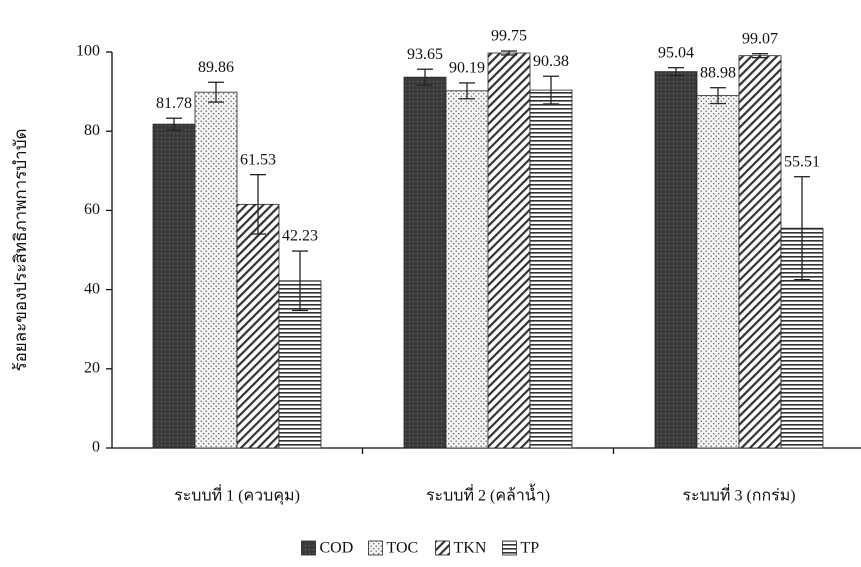 This screenshot has width=861, height=567. What do you see at coordinates (425, 54) in the screenshot?
I see `data-label: 93.65` at bounding box center [425, 54].